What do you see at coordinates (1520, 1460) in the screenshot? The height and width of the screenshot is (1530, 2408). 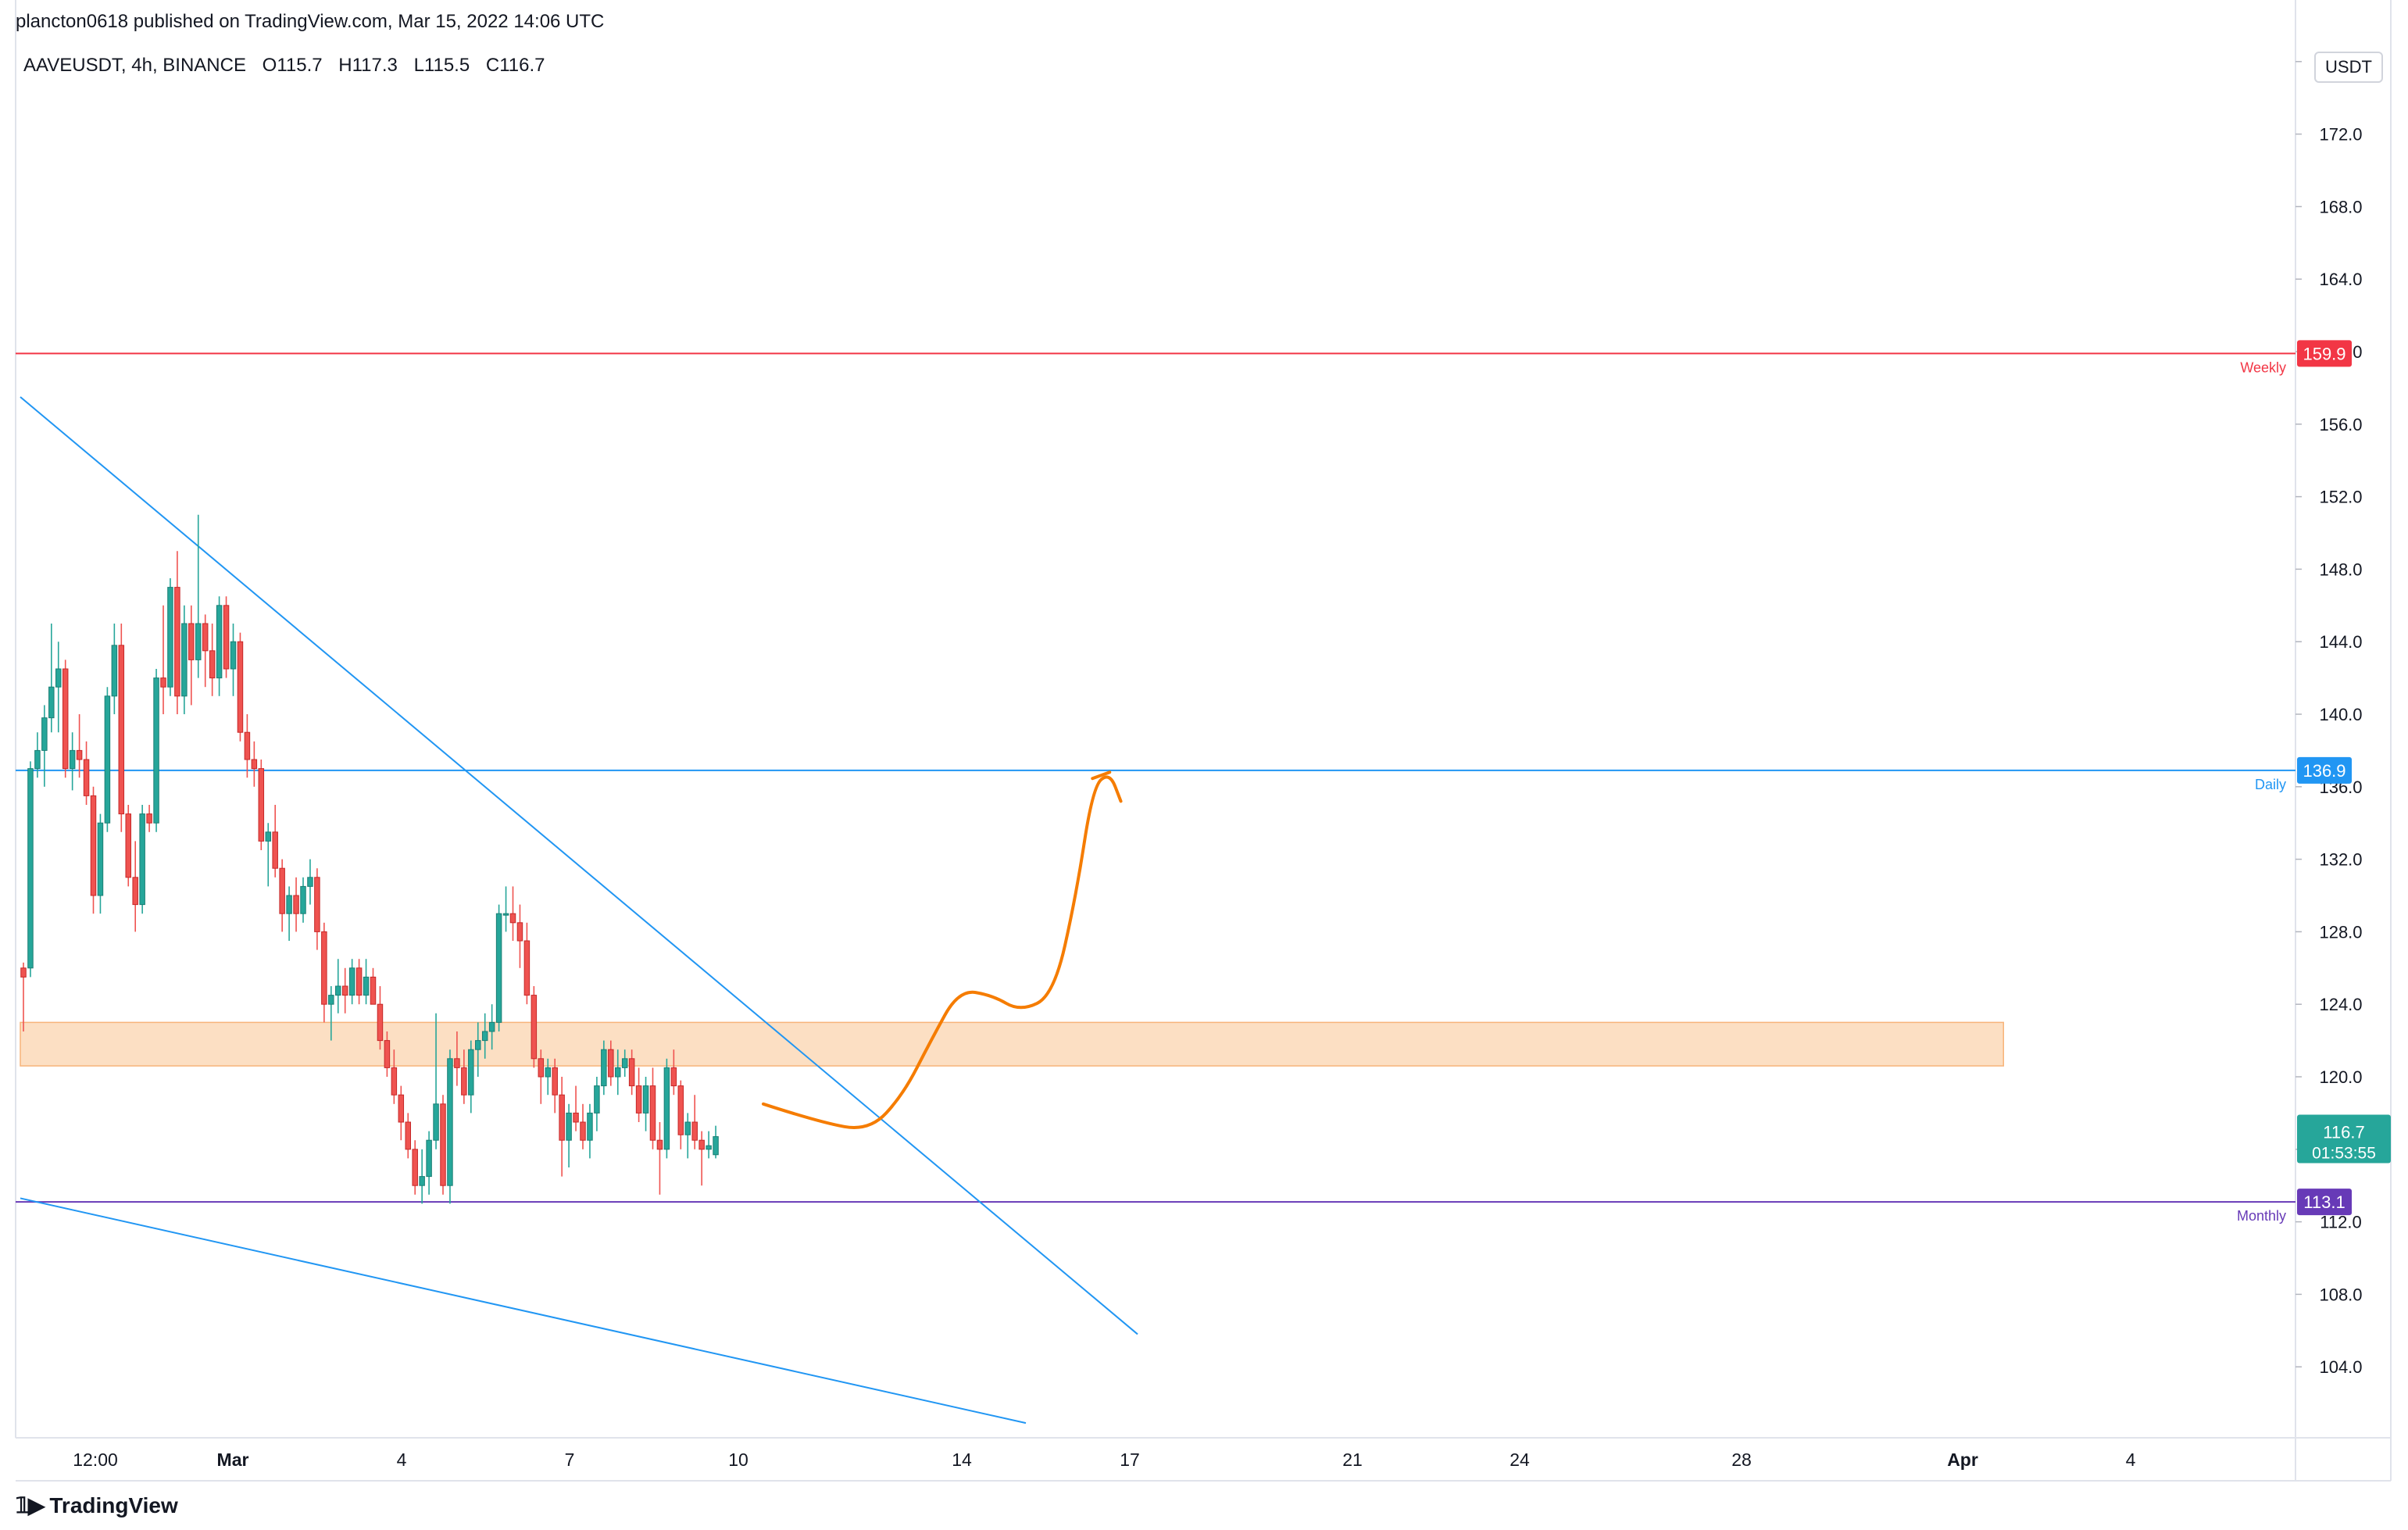 I see `x-tick-label: 24` at bounding box center [1520, 1460].